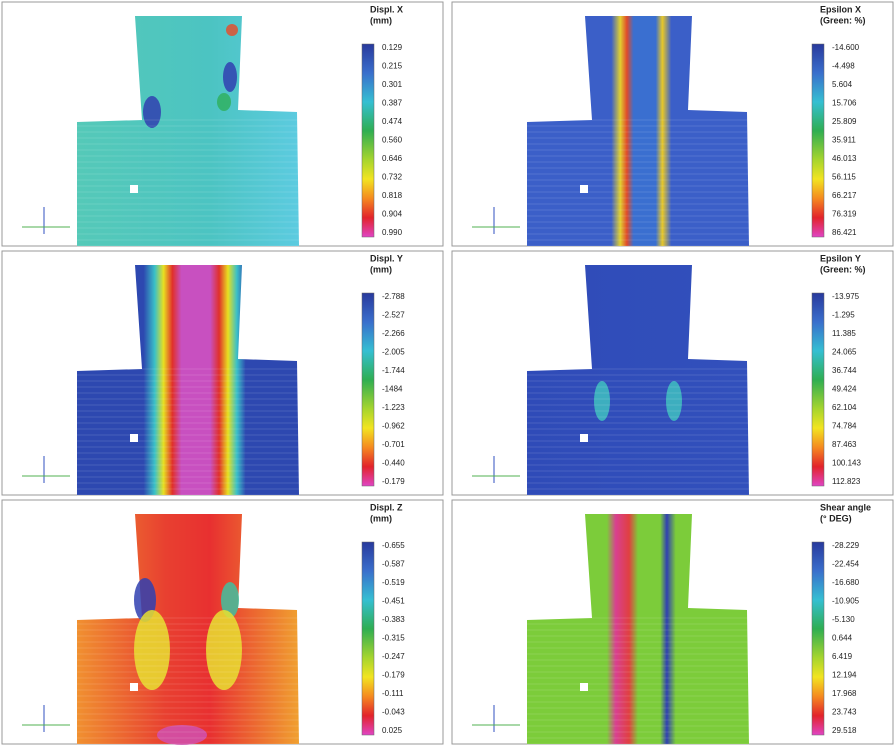 The width and height of the screenshot is (895, 745). I want to click on legend-title: Epsilon X, so click(840, 9).